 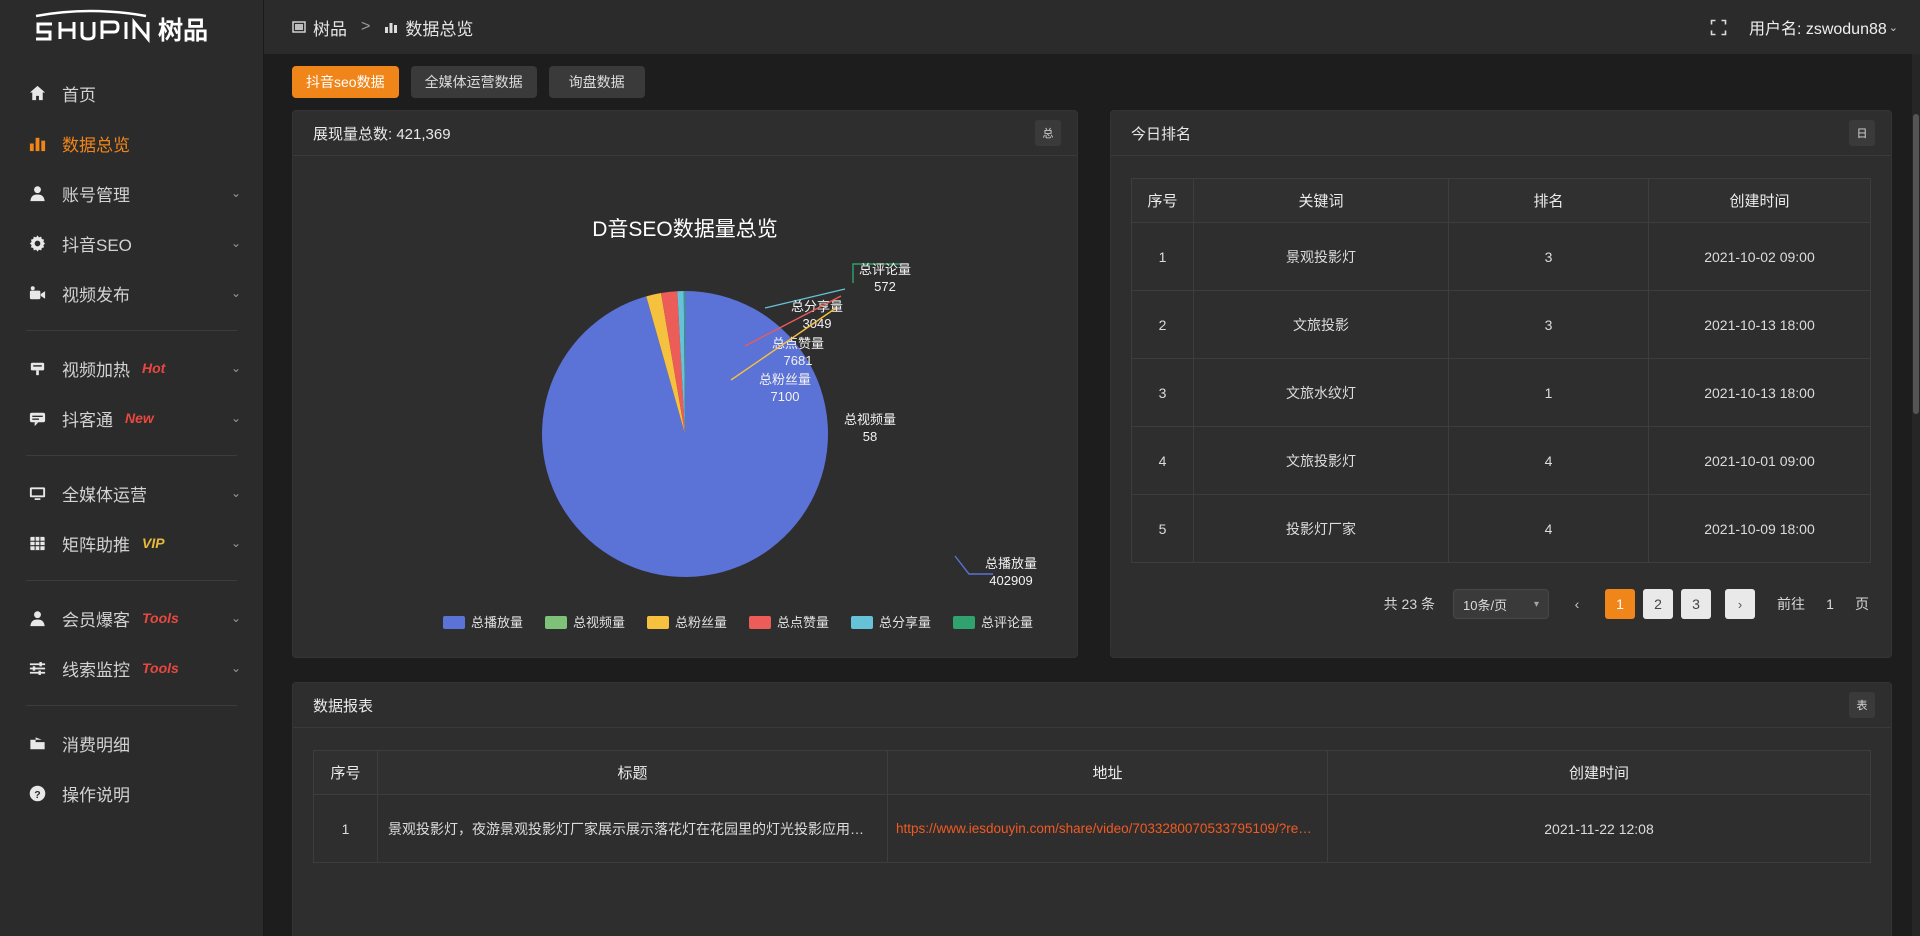 I want to click on sidebar-item-3: 抖音SEO ⌄, so click(x=131, y=243).